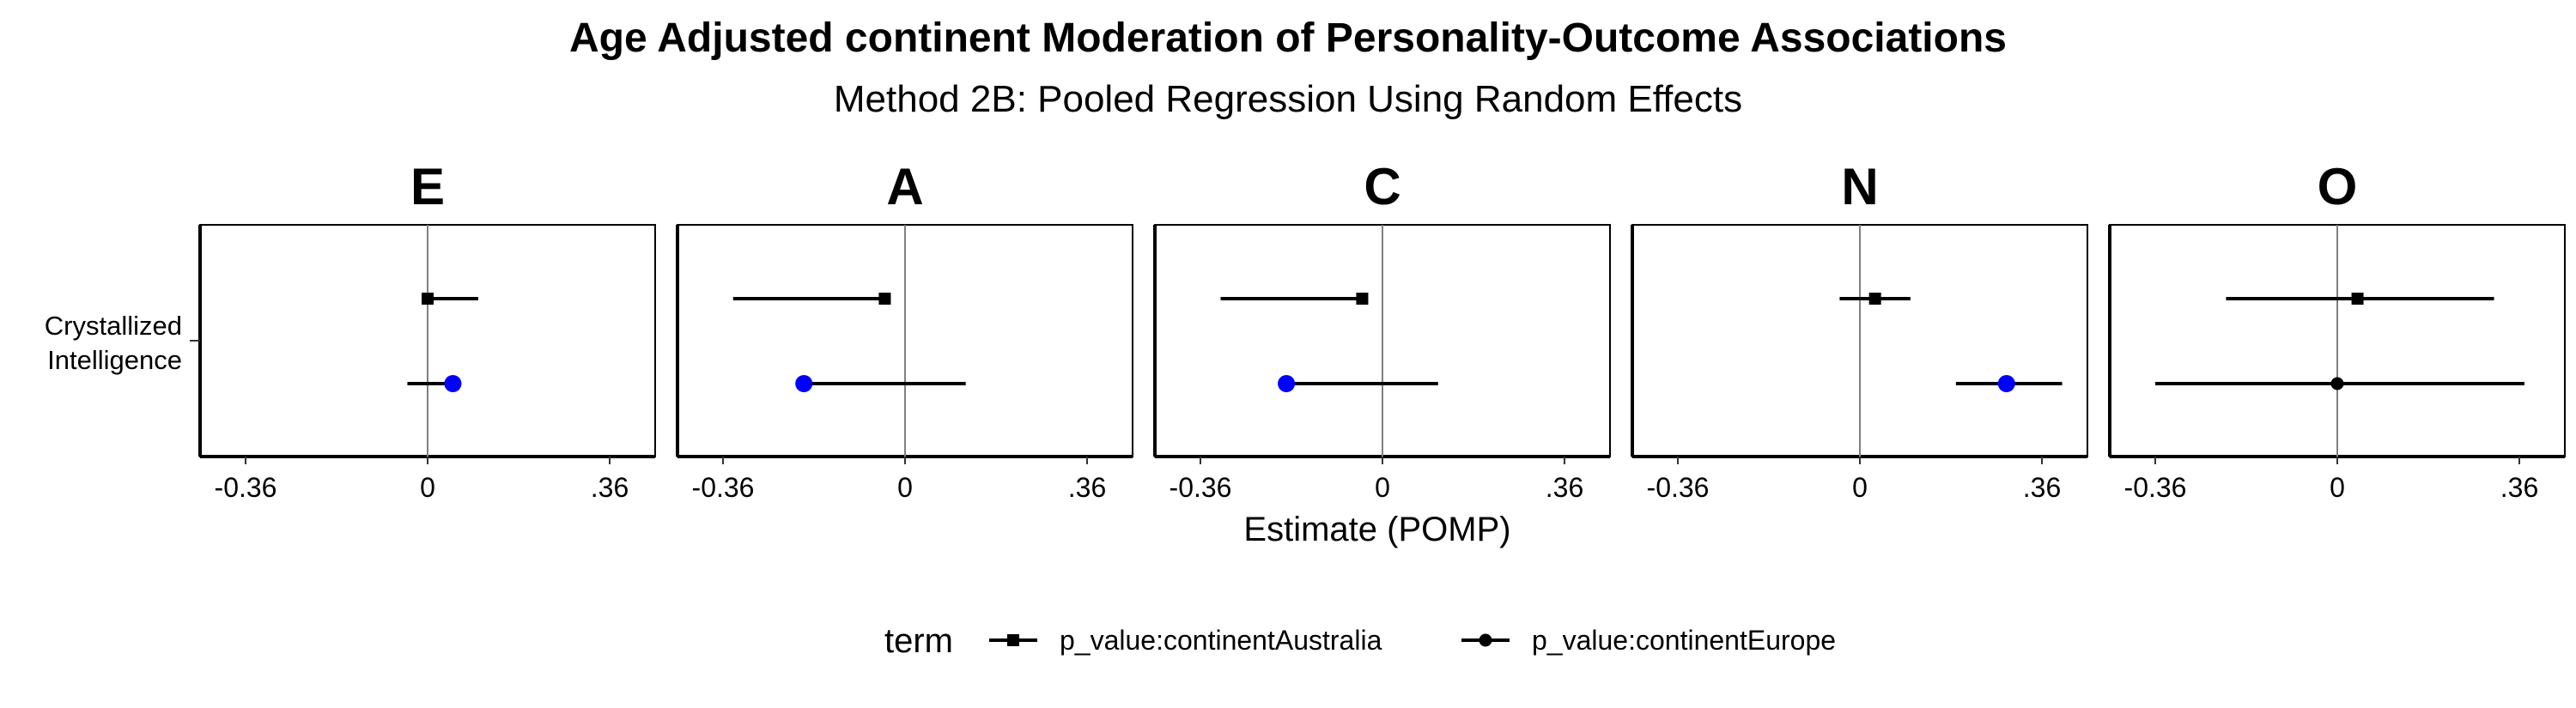 This screenshot has height=708, width=2576. Describe the element at coordinates (123, 343) in the screenshot. I see `y-axis-labels: Crystallized Intelligence` at that location.